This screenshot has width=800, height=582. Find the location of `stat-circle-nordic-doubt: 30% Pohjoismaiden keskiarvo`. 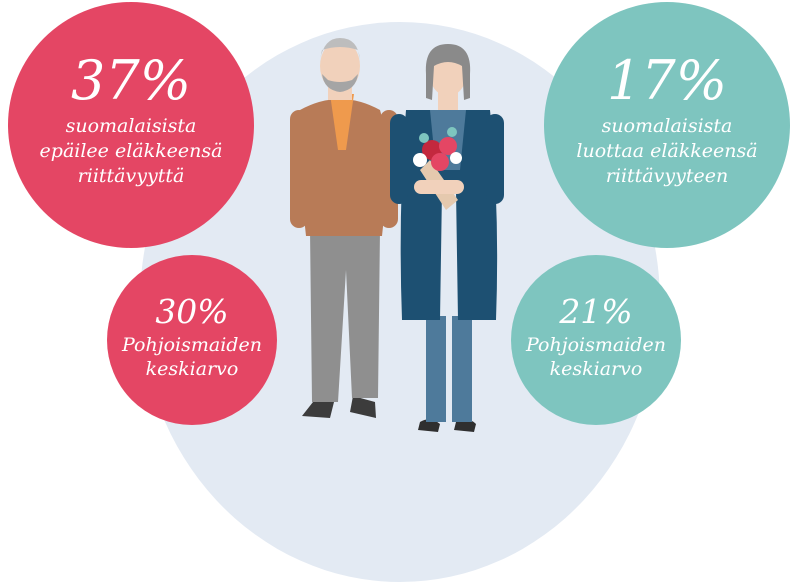

stat-circle-nordic-doubt: 30% Pohjoismaiden keskiarvo is located at coordinates (192, 340).